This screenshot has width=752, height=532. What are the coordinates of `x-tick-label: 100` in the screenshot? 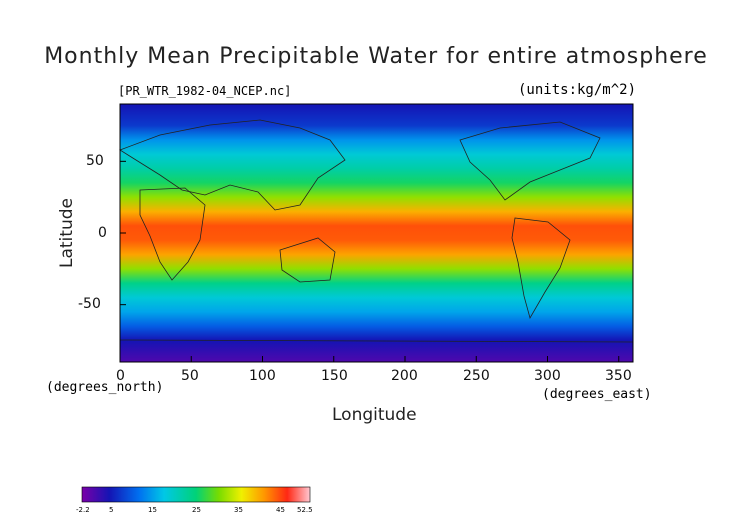 It's located at (262, 376).